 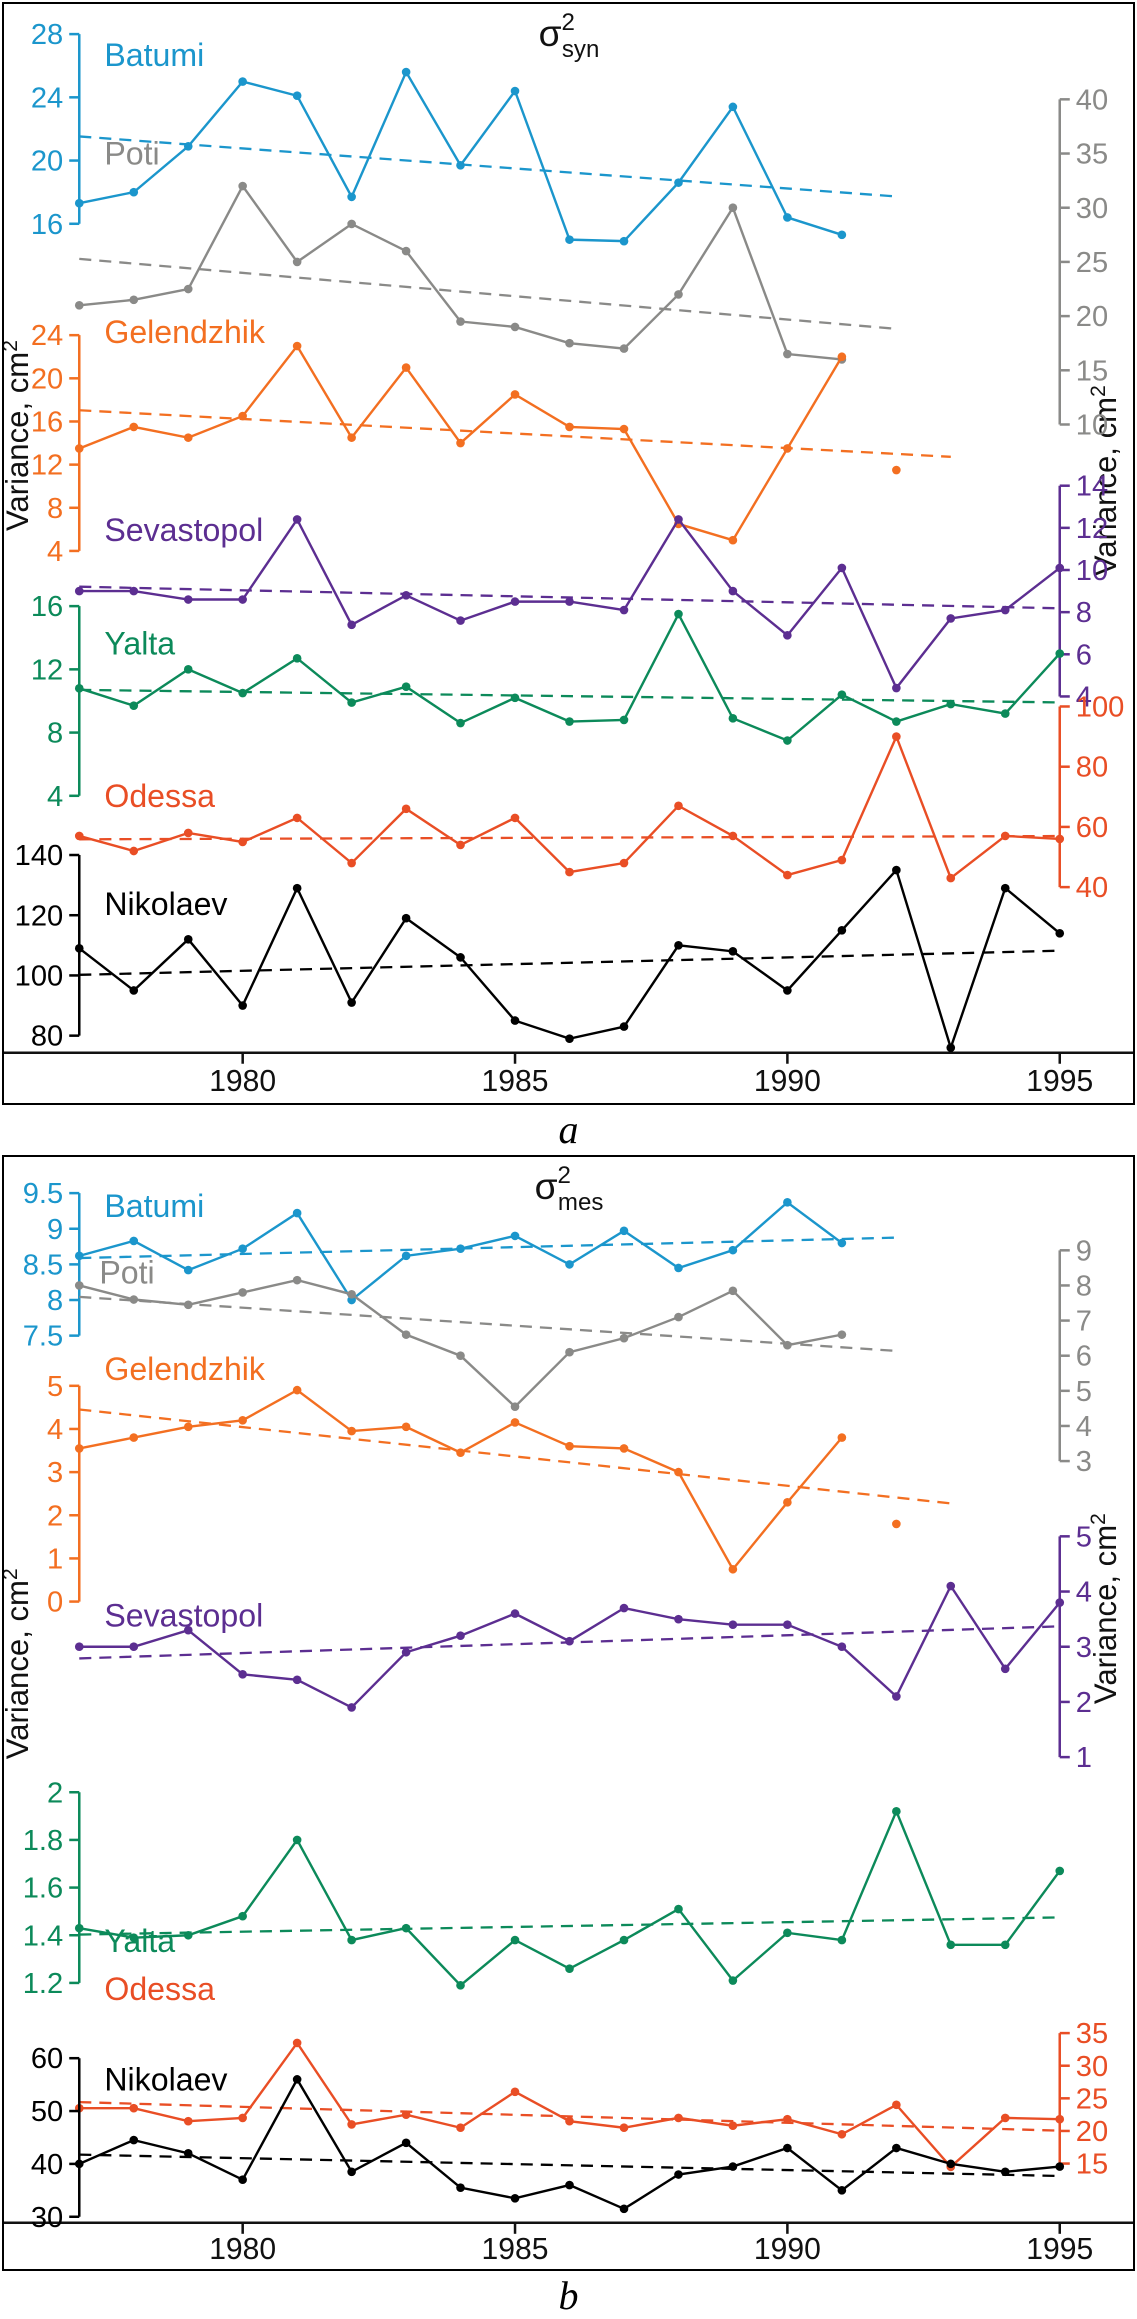 I want to click on y-tick-label: 1.8, so click(x=43, y=1841).